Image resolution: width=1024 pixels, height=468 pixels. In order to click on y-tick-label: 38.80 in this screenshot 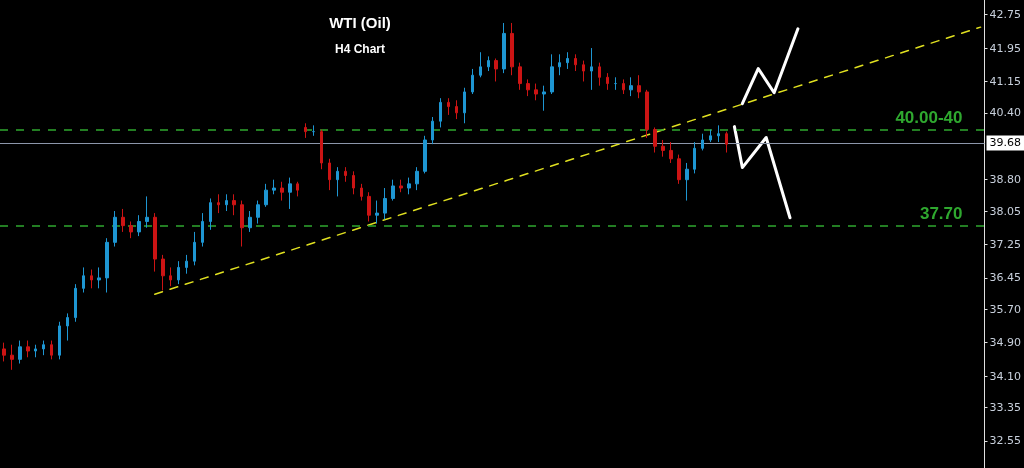, I will do `click(1005, 180)`.